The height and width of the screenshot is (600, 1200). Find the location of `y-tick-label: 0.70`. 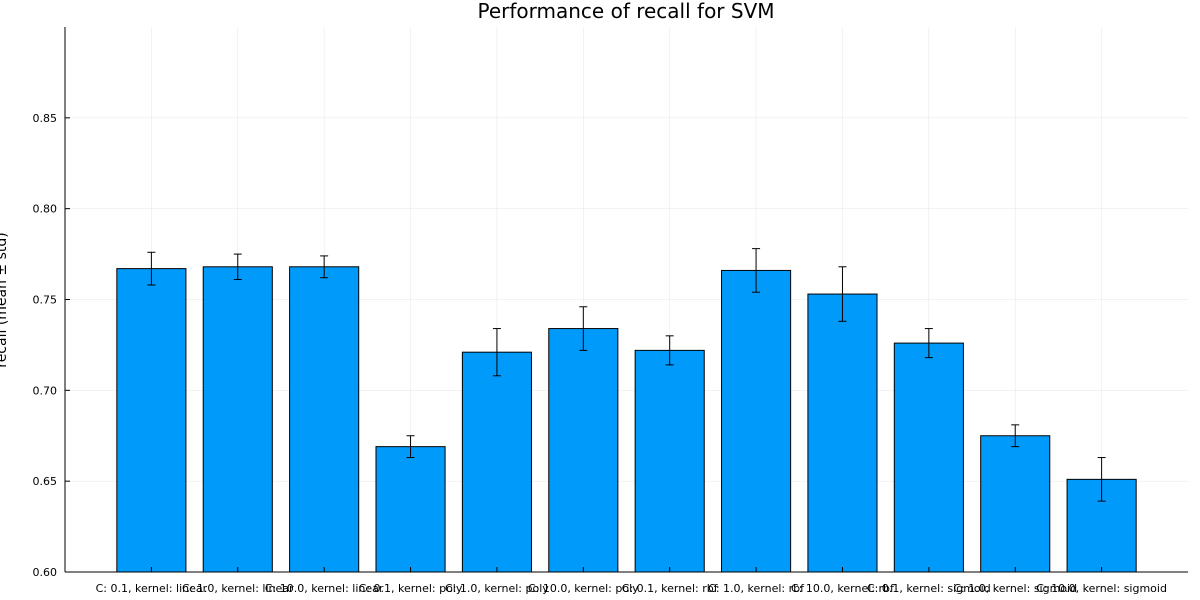

y-tick-label: 0.70 is located at coordinates (45, 390).